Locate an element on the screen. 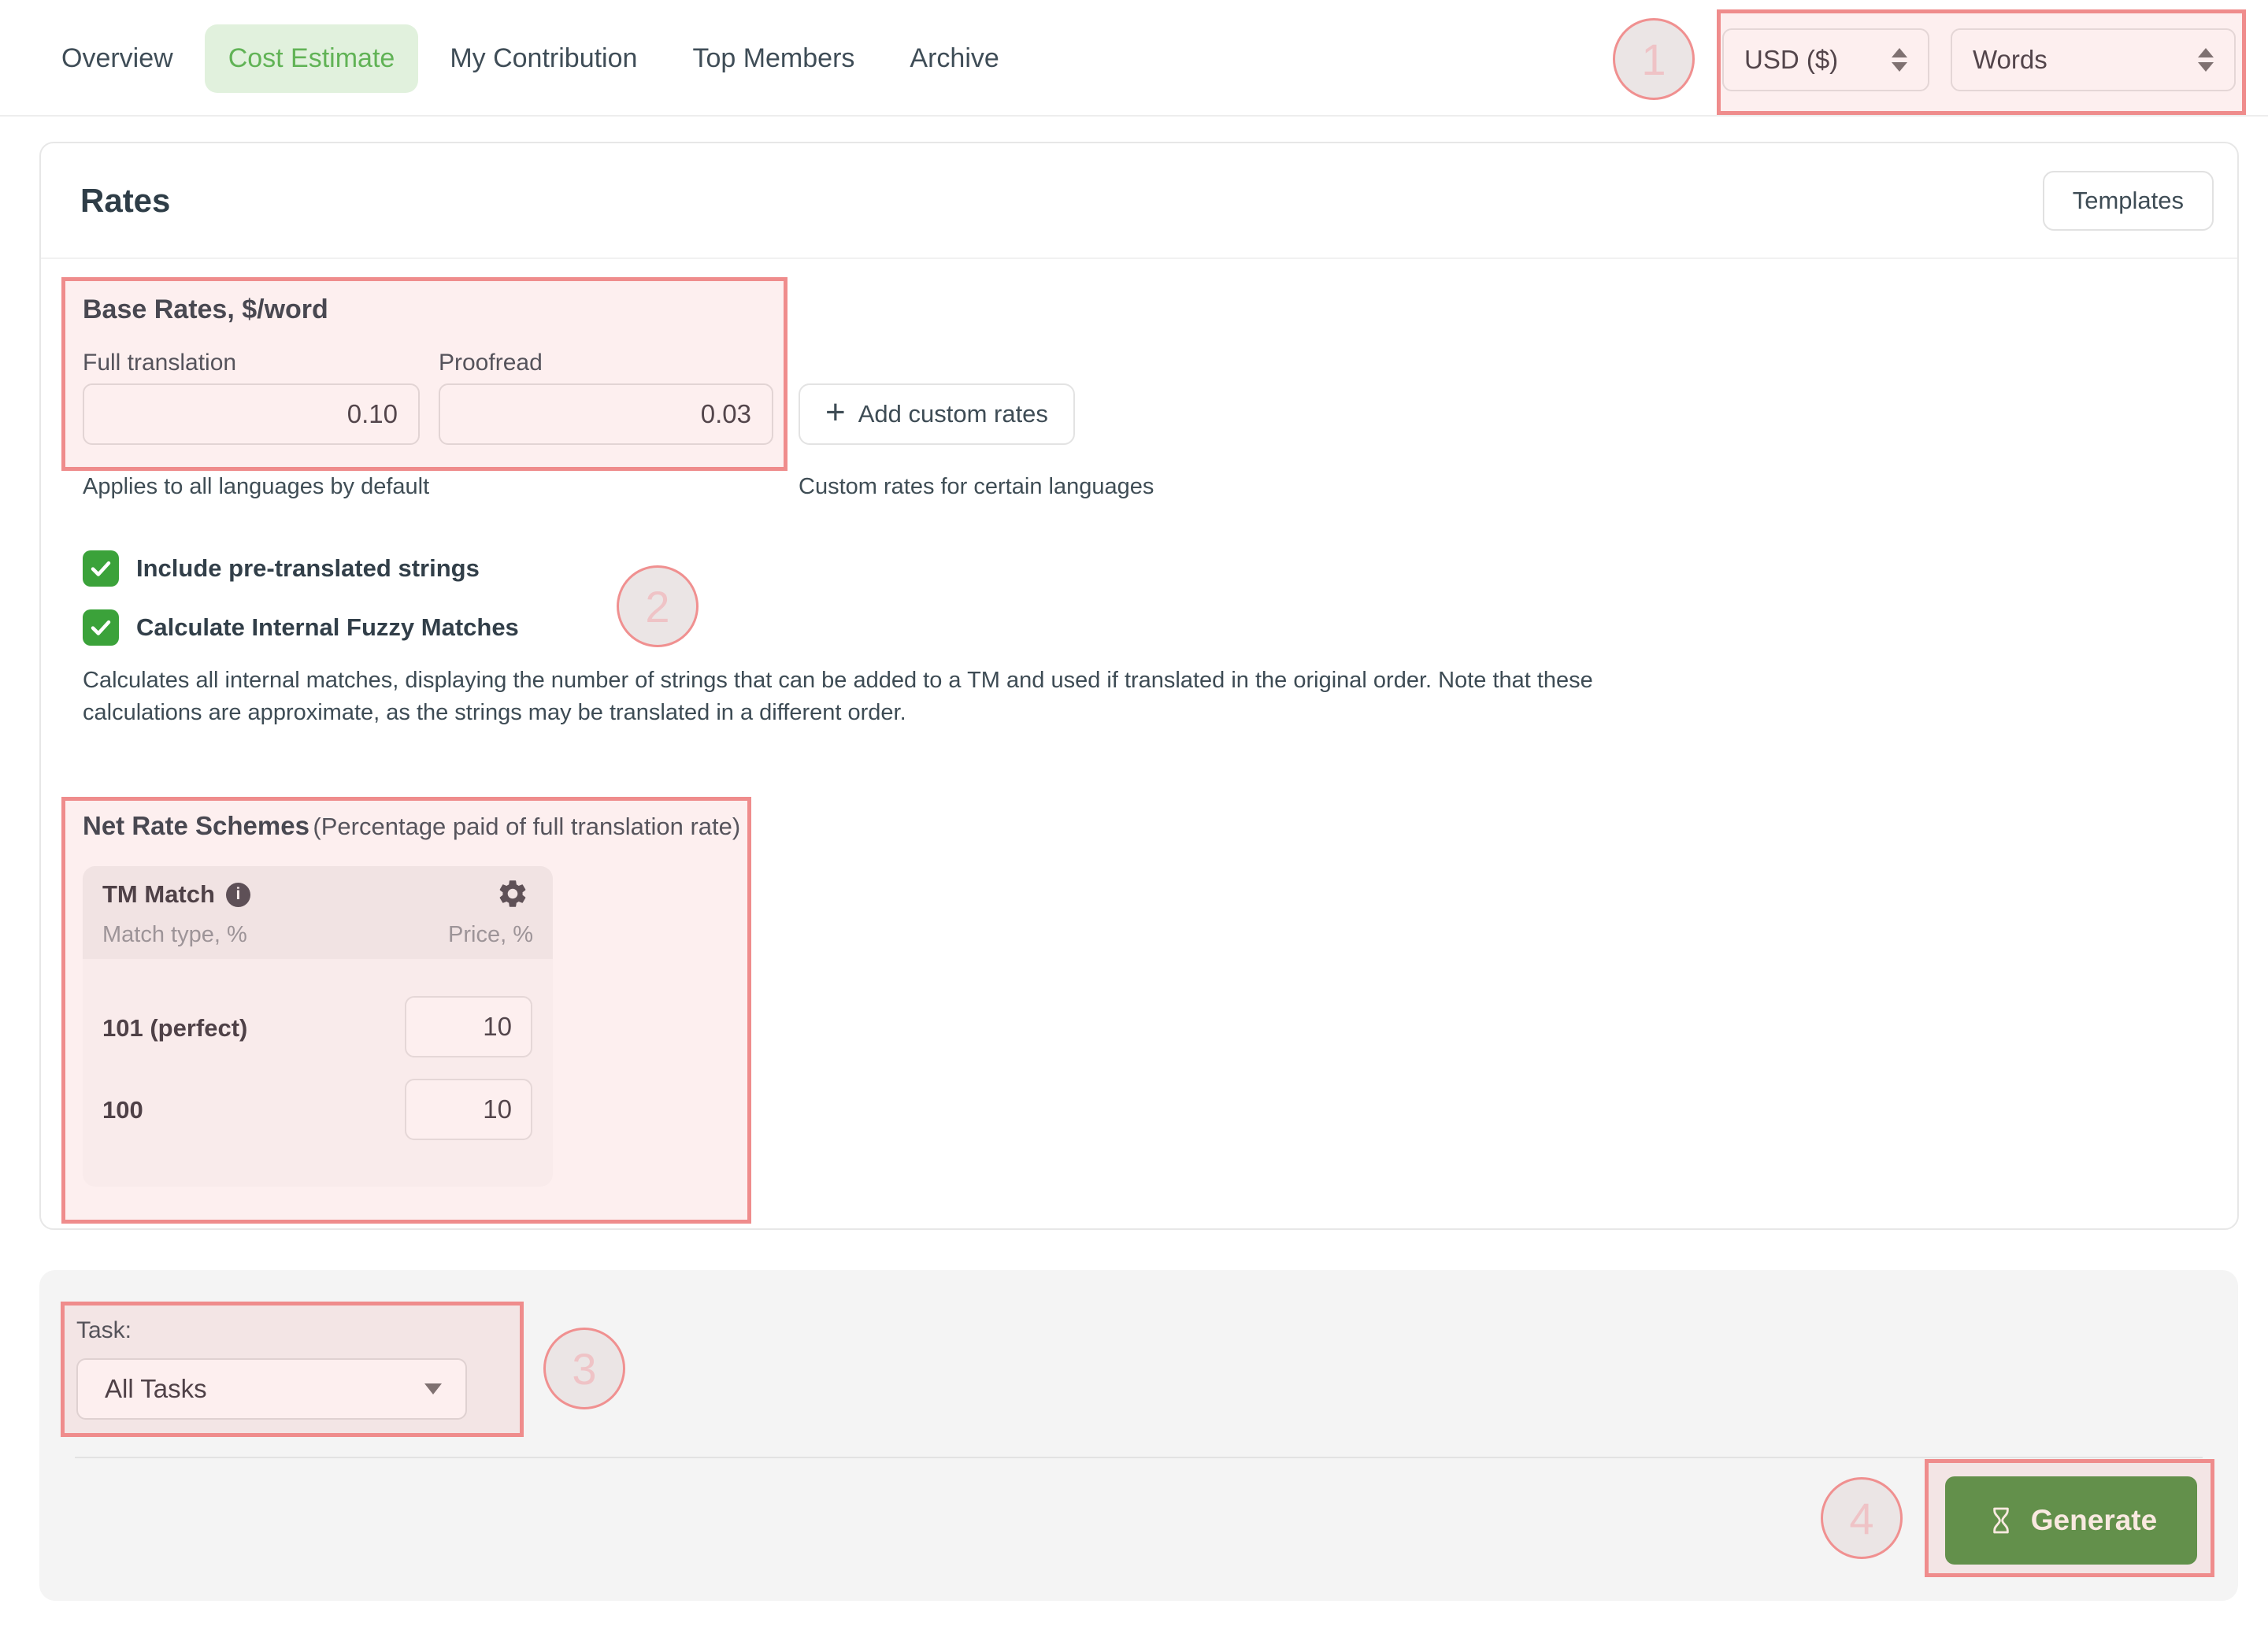 This screenshot has height=1637, width=2268. info-icon: i is located at coordinates (237, 894).